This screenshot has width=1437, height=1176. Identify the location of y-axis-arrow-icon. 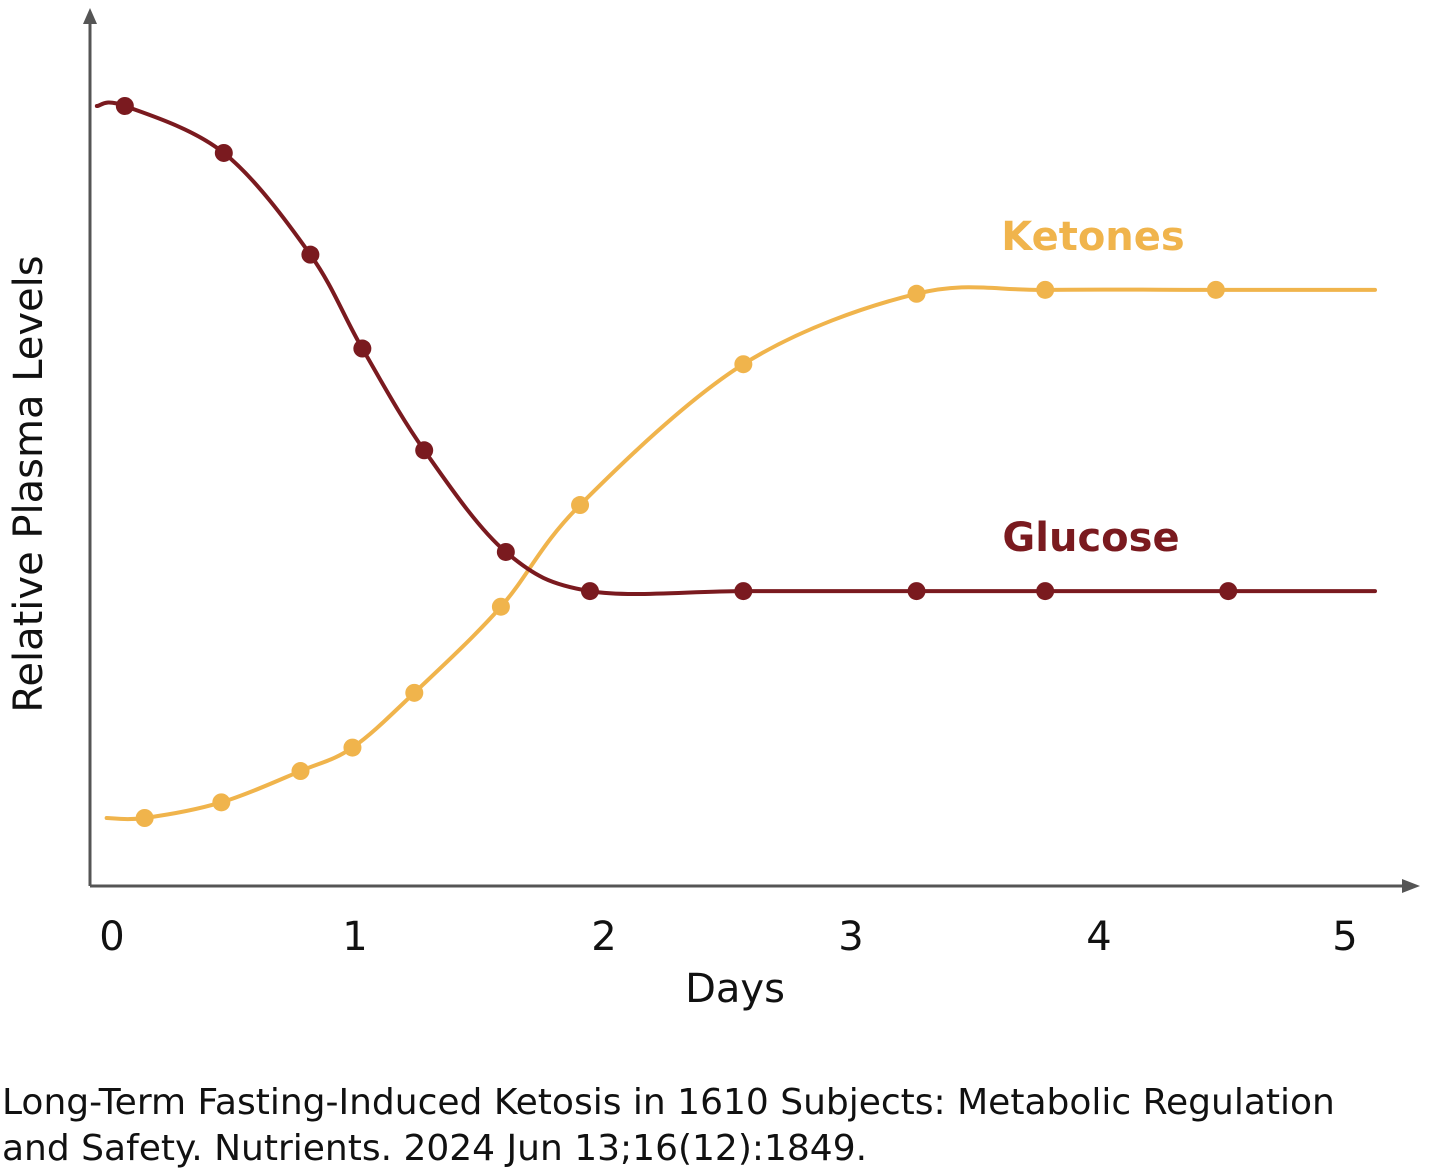
(90, 16).